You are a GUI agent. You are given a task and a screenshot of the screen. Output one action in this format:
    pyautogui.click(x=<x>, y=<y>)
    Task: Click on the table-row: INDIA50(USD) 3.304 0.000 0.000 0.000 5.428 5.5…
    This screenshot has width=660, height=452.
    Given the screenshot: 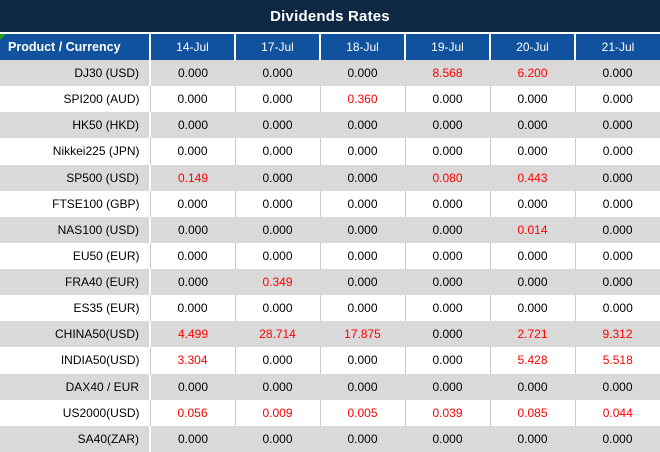 What is the action you would take?
    pyautogui.click(x=330, y=360)
    